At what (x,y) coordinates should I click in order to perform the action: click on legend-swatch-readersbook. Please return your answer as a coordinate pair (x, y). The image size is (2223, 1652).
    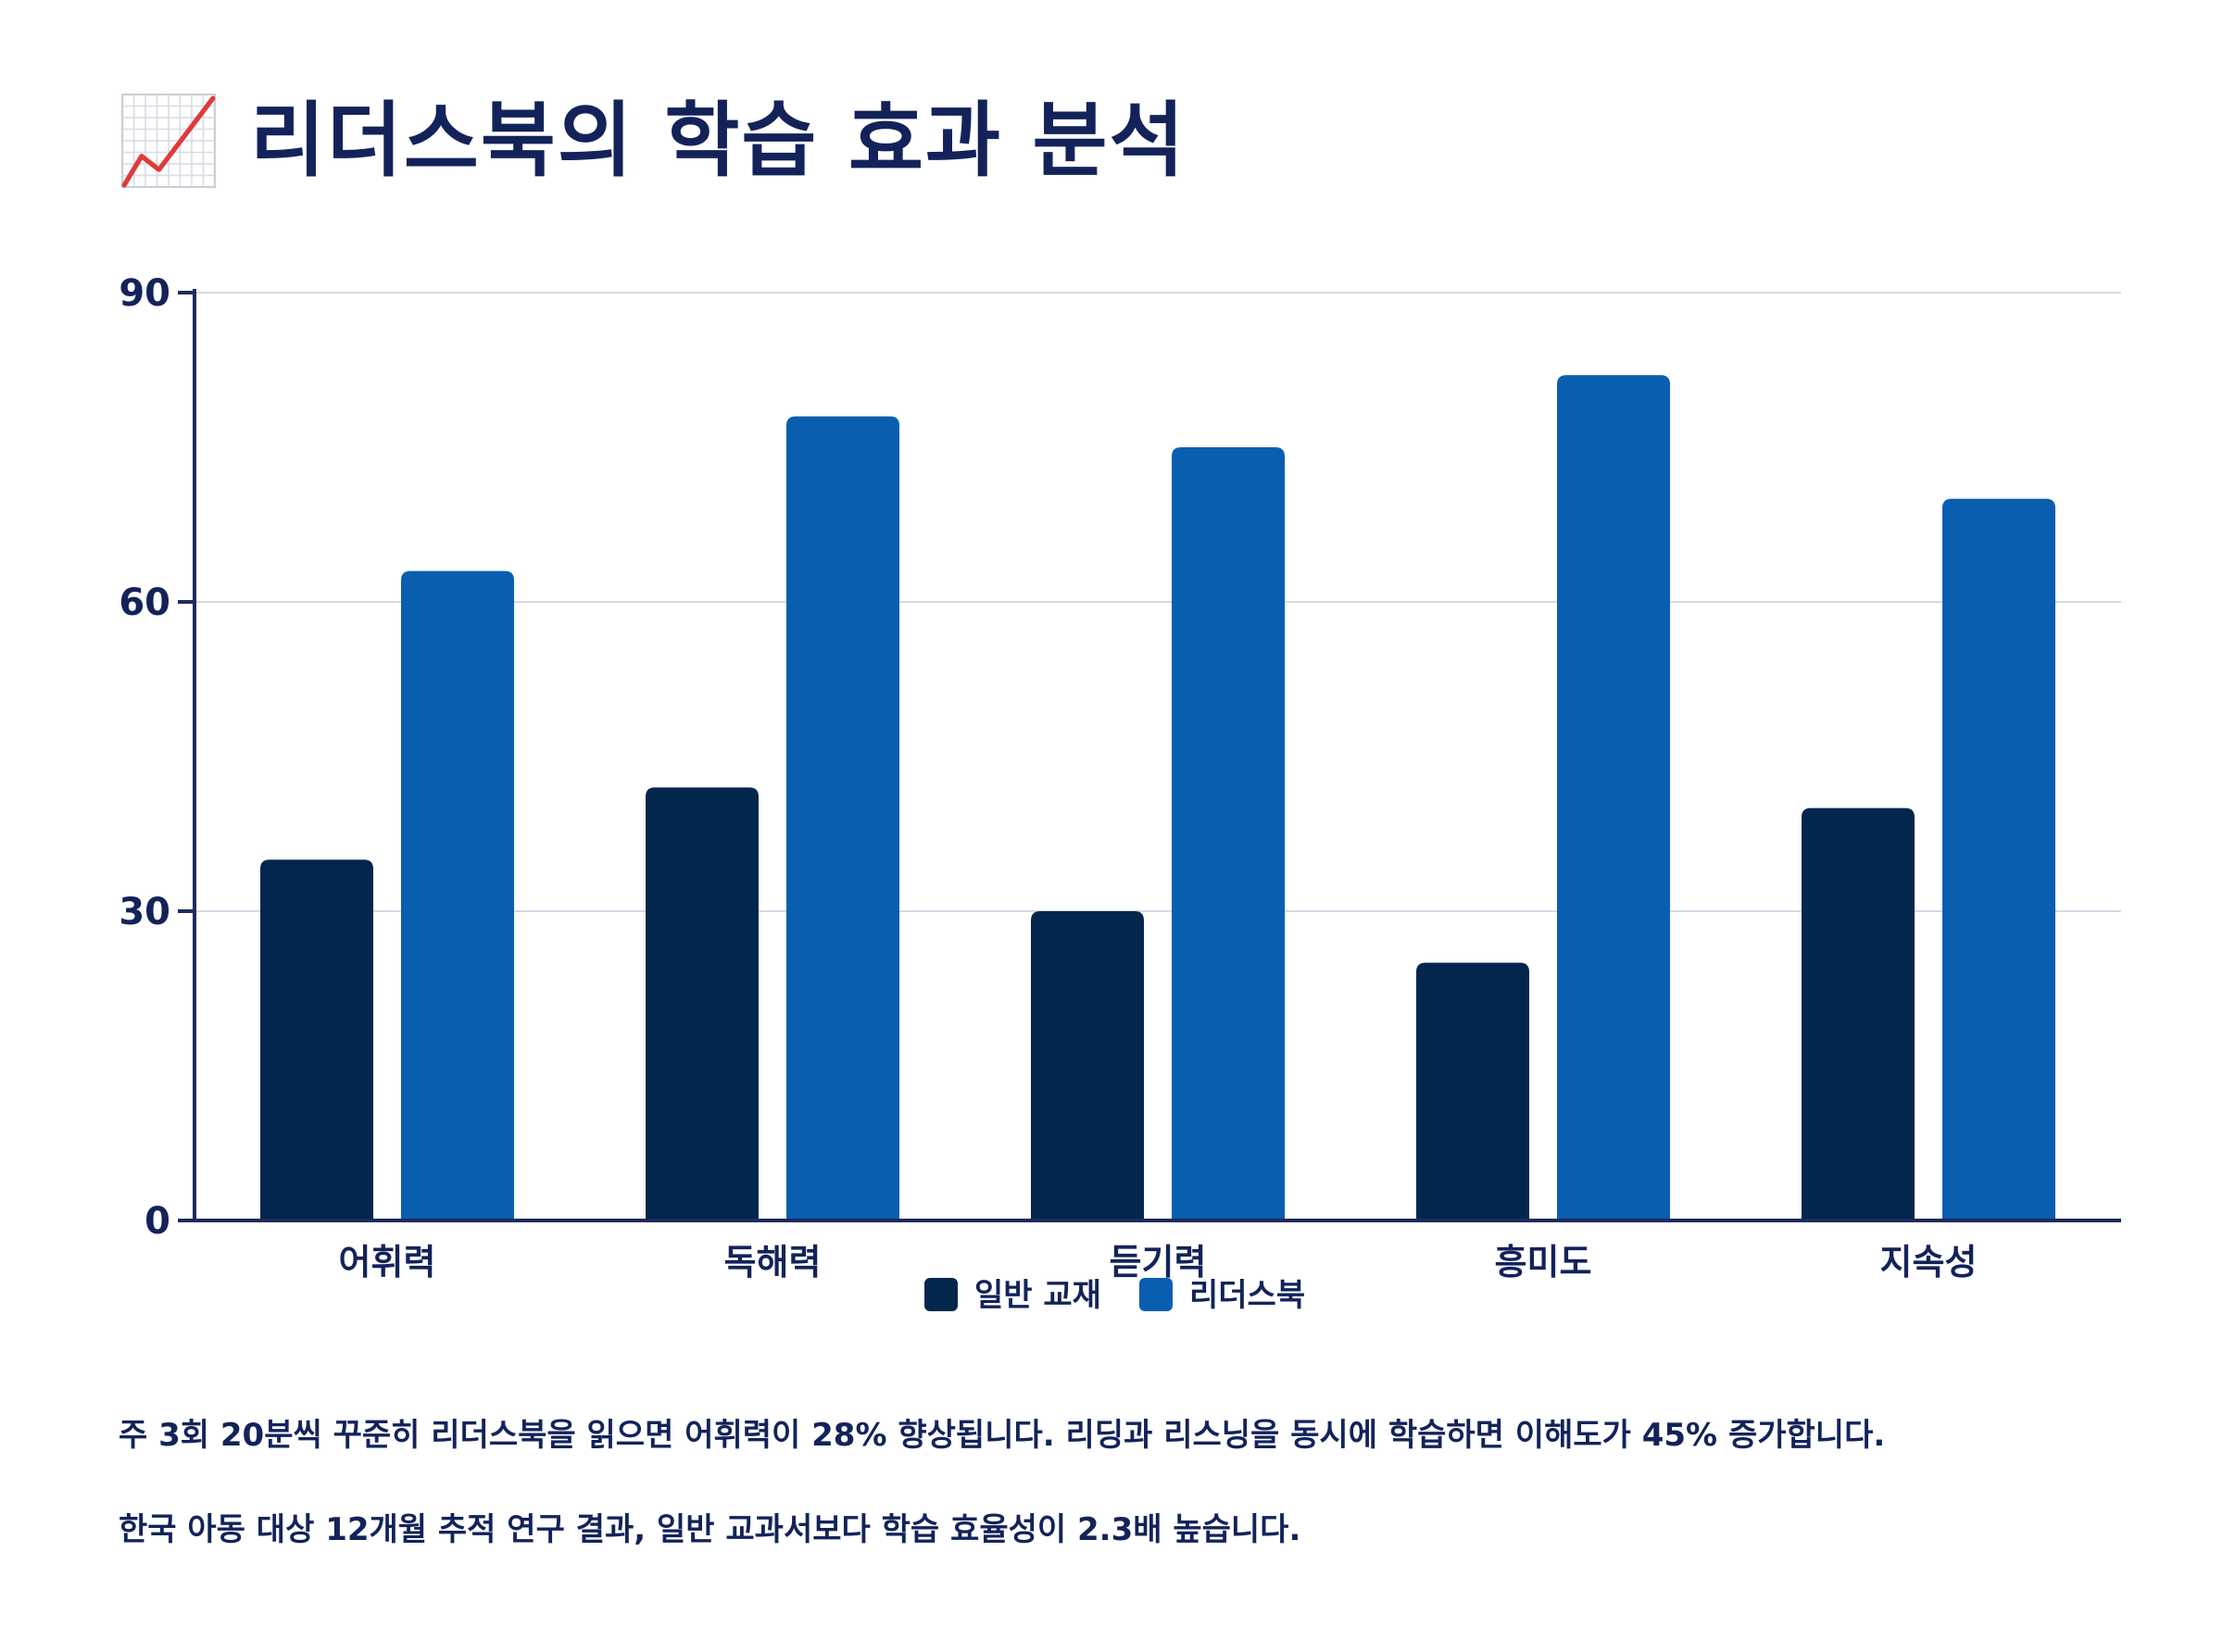
    Looking at the image, I should click on (1156, 1294).